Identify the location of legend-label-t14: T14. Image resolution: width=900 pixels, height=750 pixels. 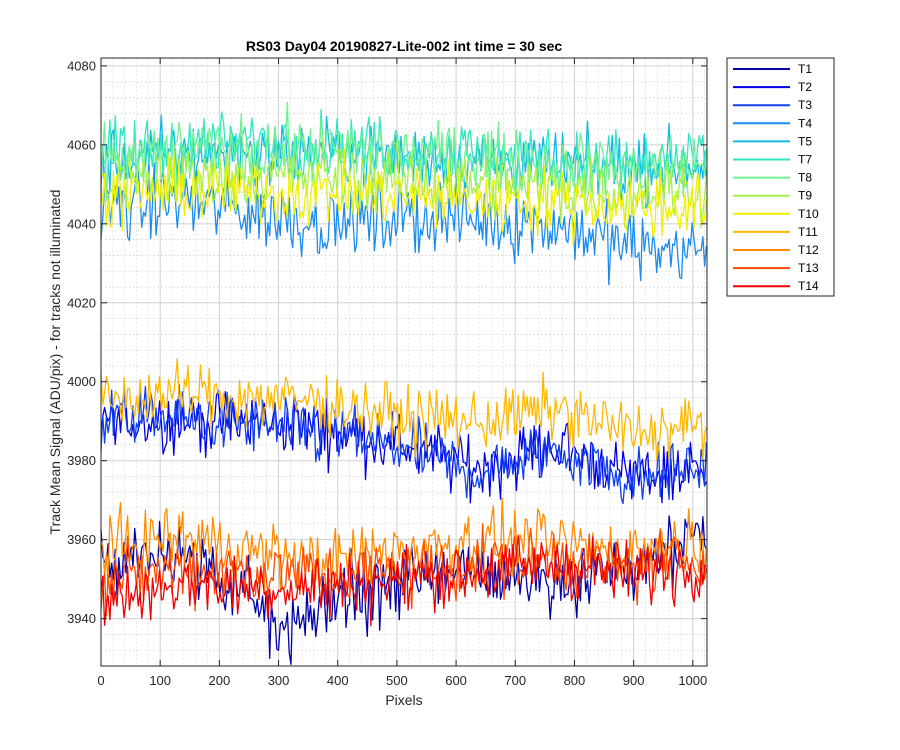
(808, 286).